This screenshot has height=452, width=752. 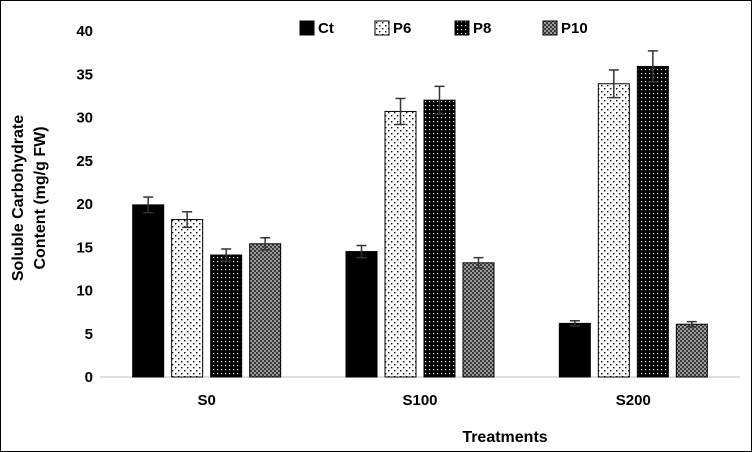 What do you see at coordinates (392, 28) in the screenshot?
I see `legend-item-p6: P6` at bounding box center [392, 28].